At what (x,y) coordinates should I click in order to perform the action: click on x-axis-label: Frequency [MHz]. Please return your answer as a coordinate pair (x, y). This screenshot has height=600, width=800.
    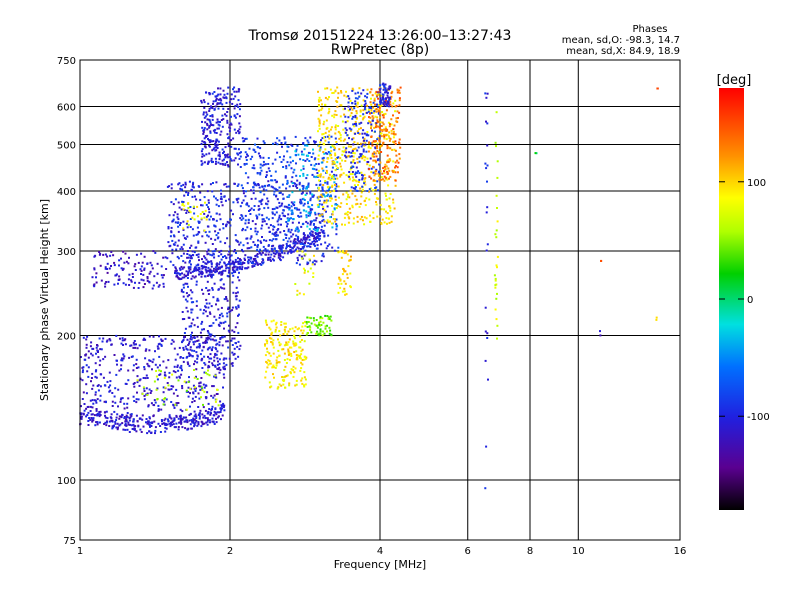
    Looking at the image, I should click on (380, 564).